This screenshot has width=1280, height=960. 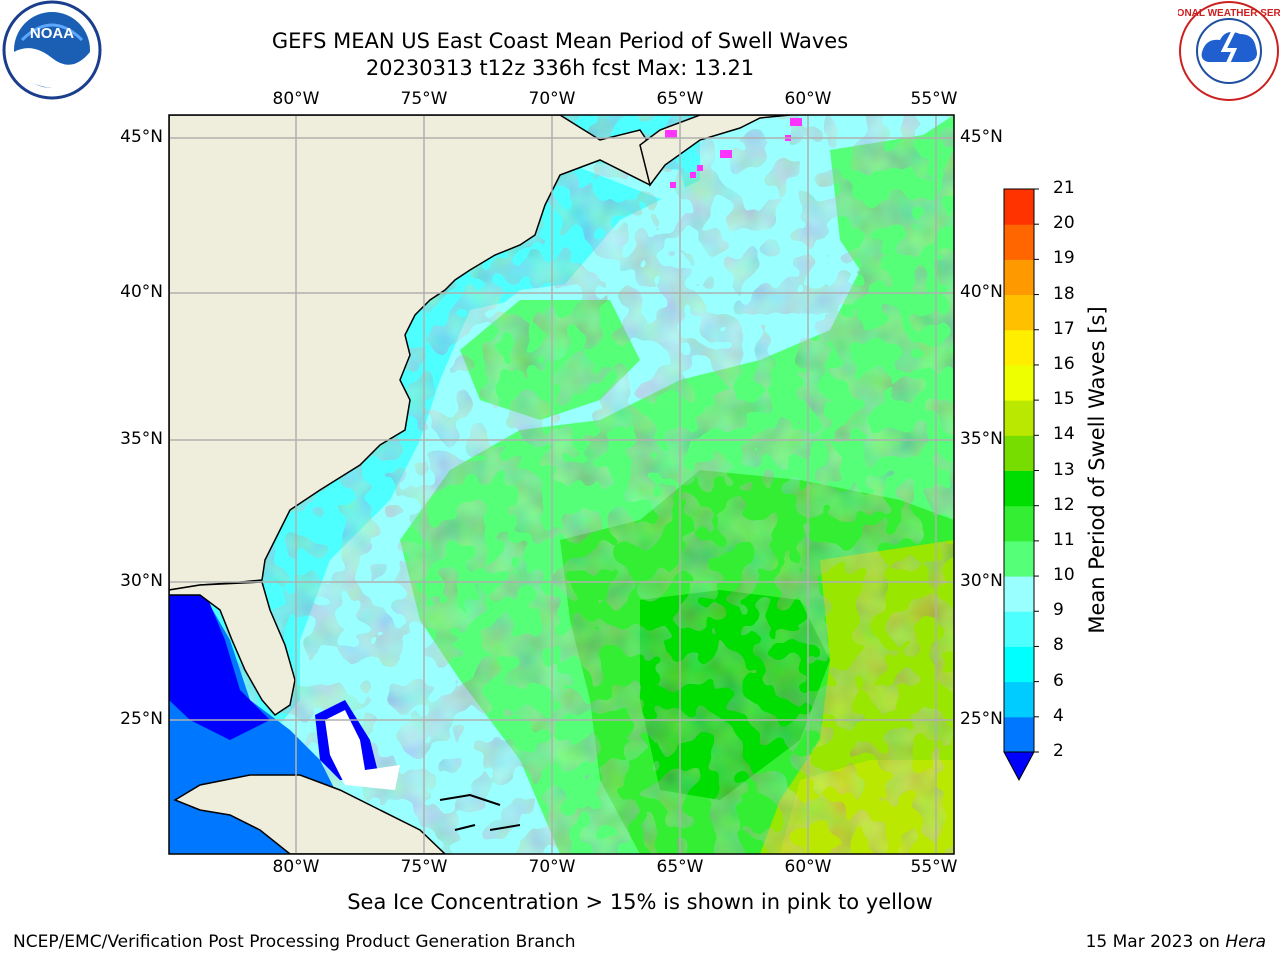 What do you see at coordinates (552, 867) in the screenshot?
I see `lon-label-bottom: 70°W` at bounding box center [552, 867].